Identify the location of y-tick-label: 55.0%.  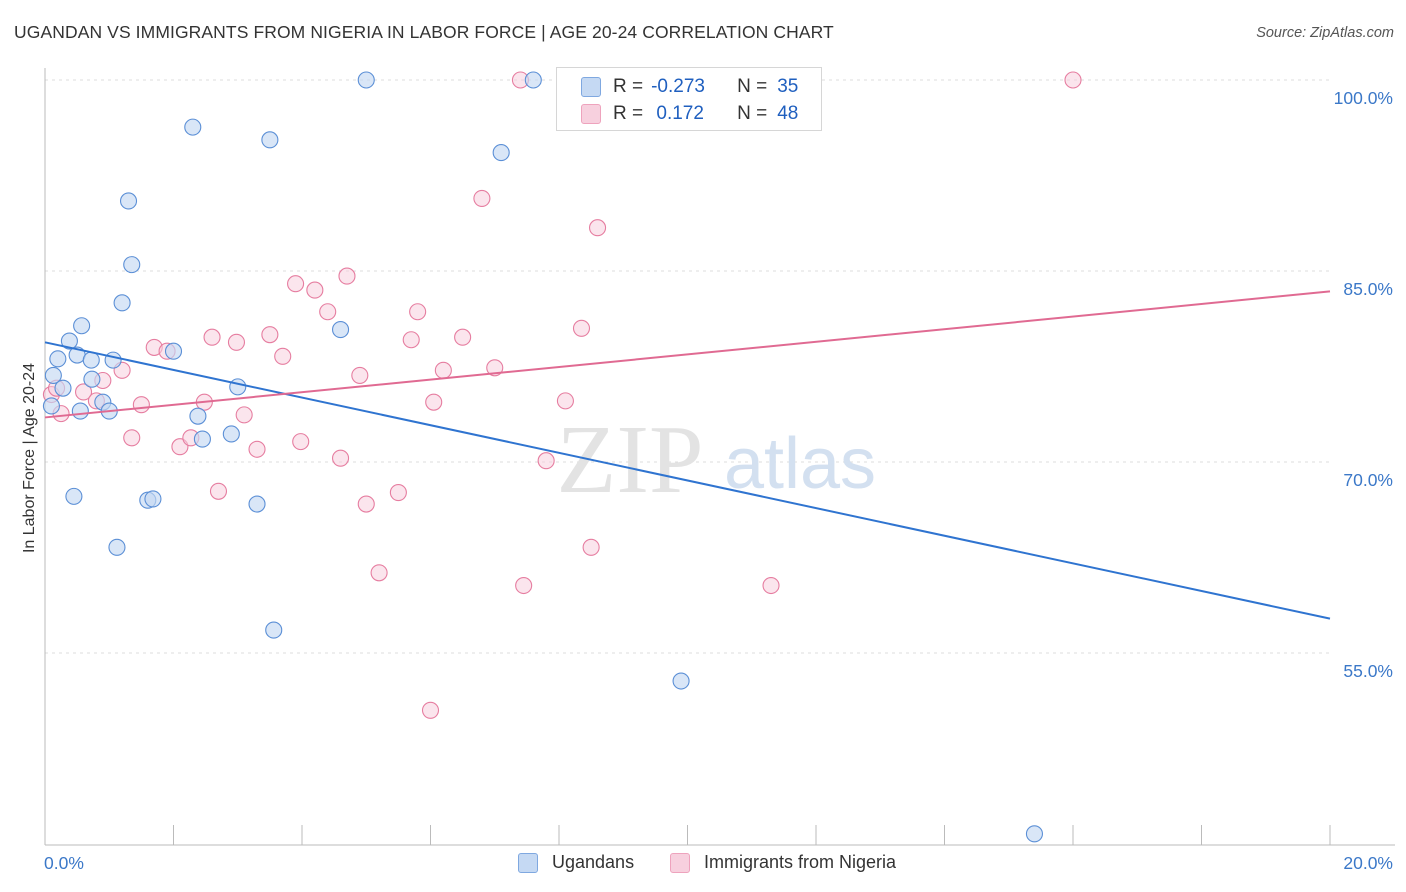
(1368, 671).